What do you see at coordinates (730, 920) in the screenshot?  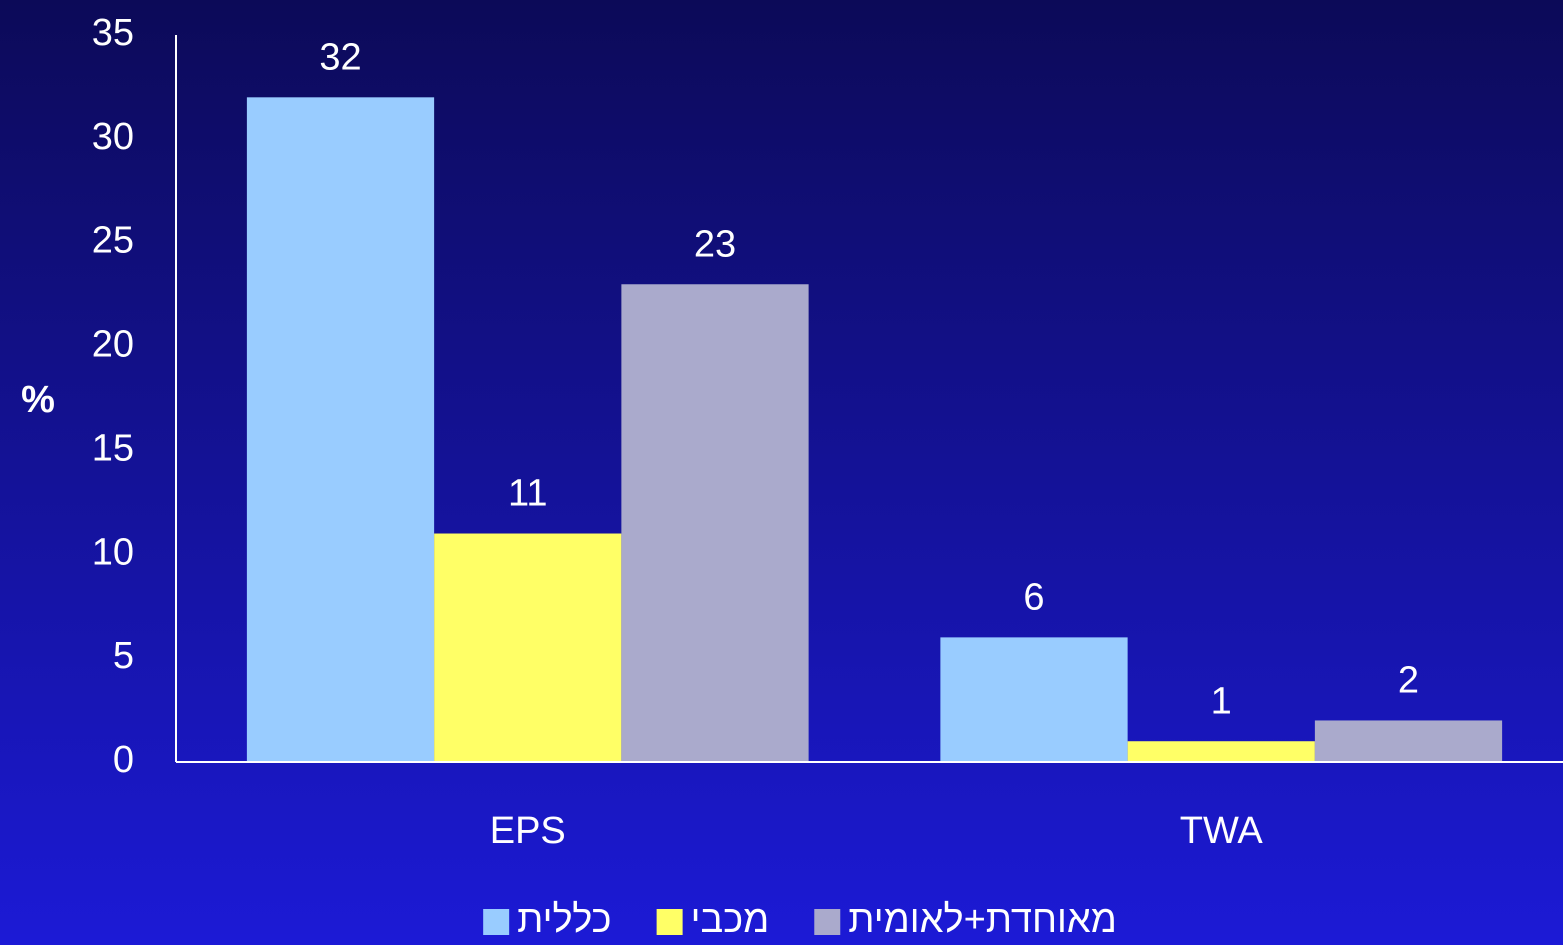 I see `legend-label: מכבי` at bounding box center [730, 920].